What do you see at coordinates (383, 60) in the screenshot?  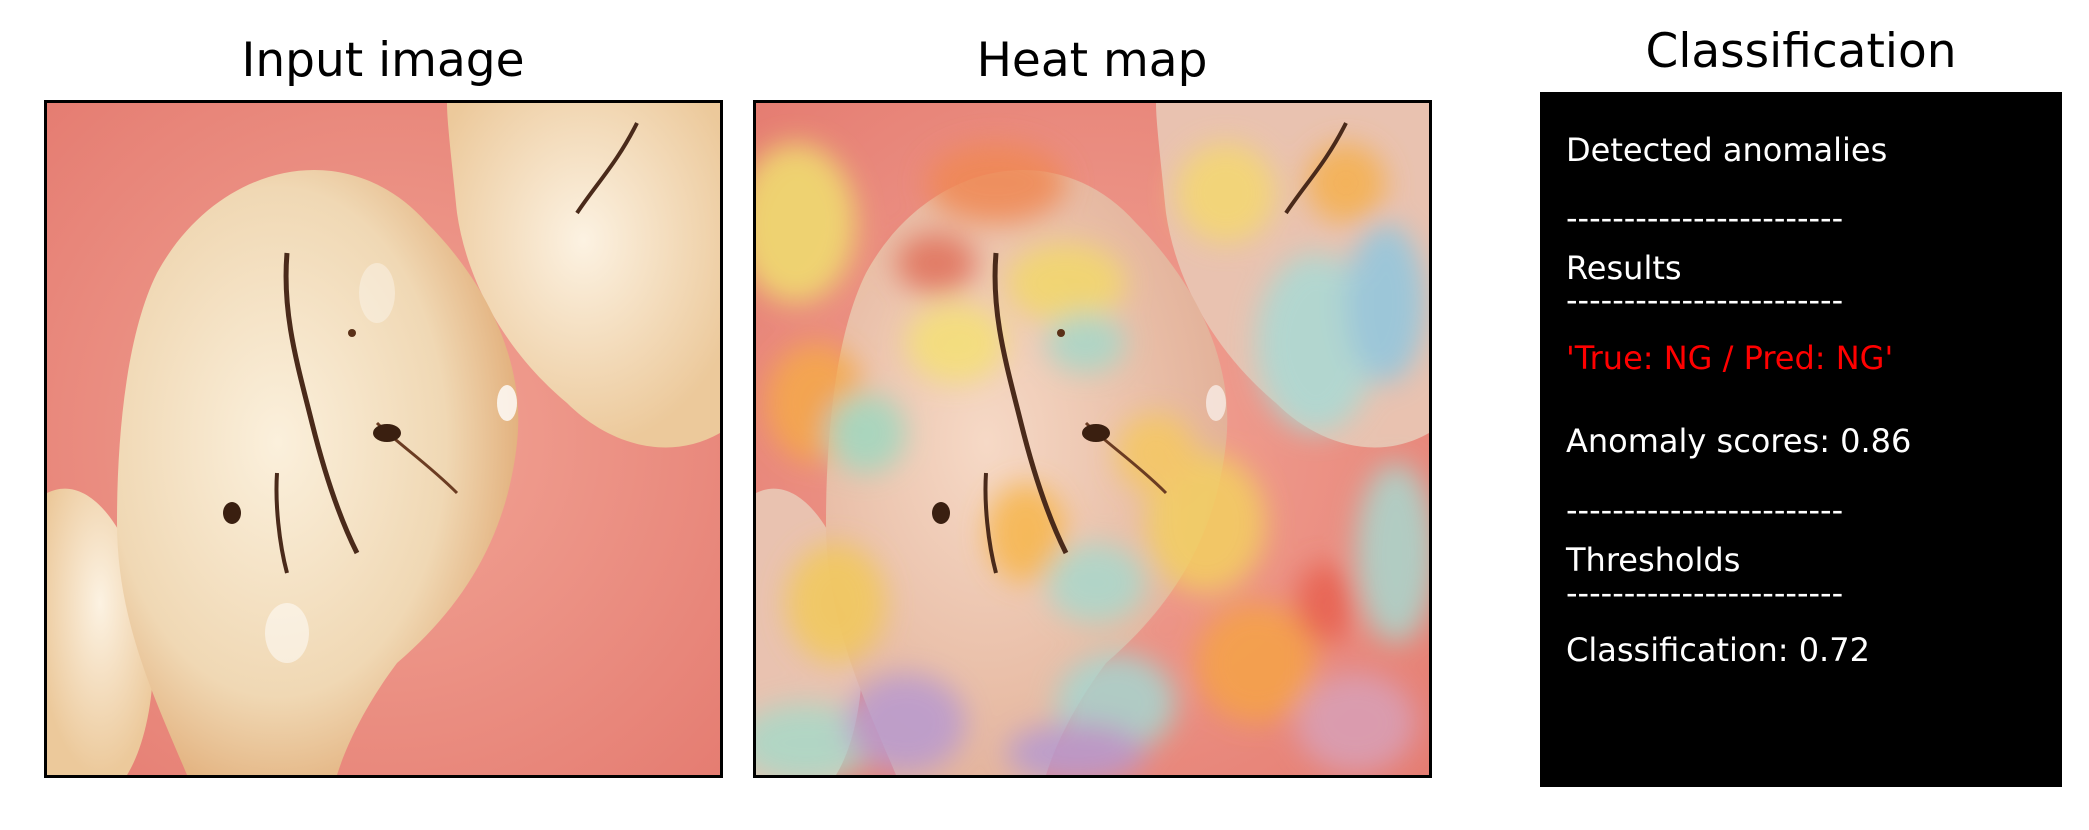 I see `input-image-title: Input image` at bounding box center [383, 60].